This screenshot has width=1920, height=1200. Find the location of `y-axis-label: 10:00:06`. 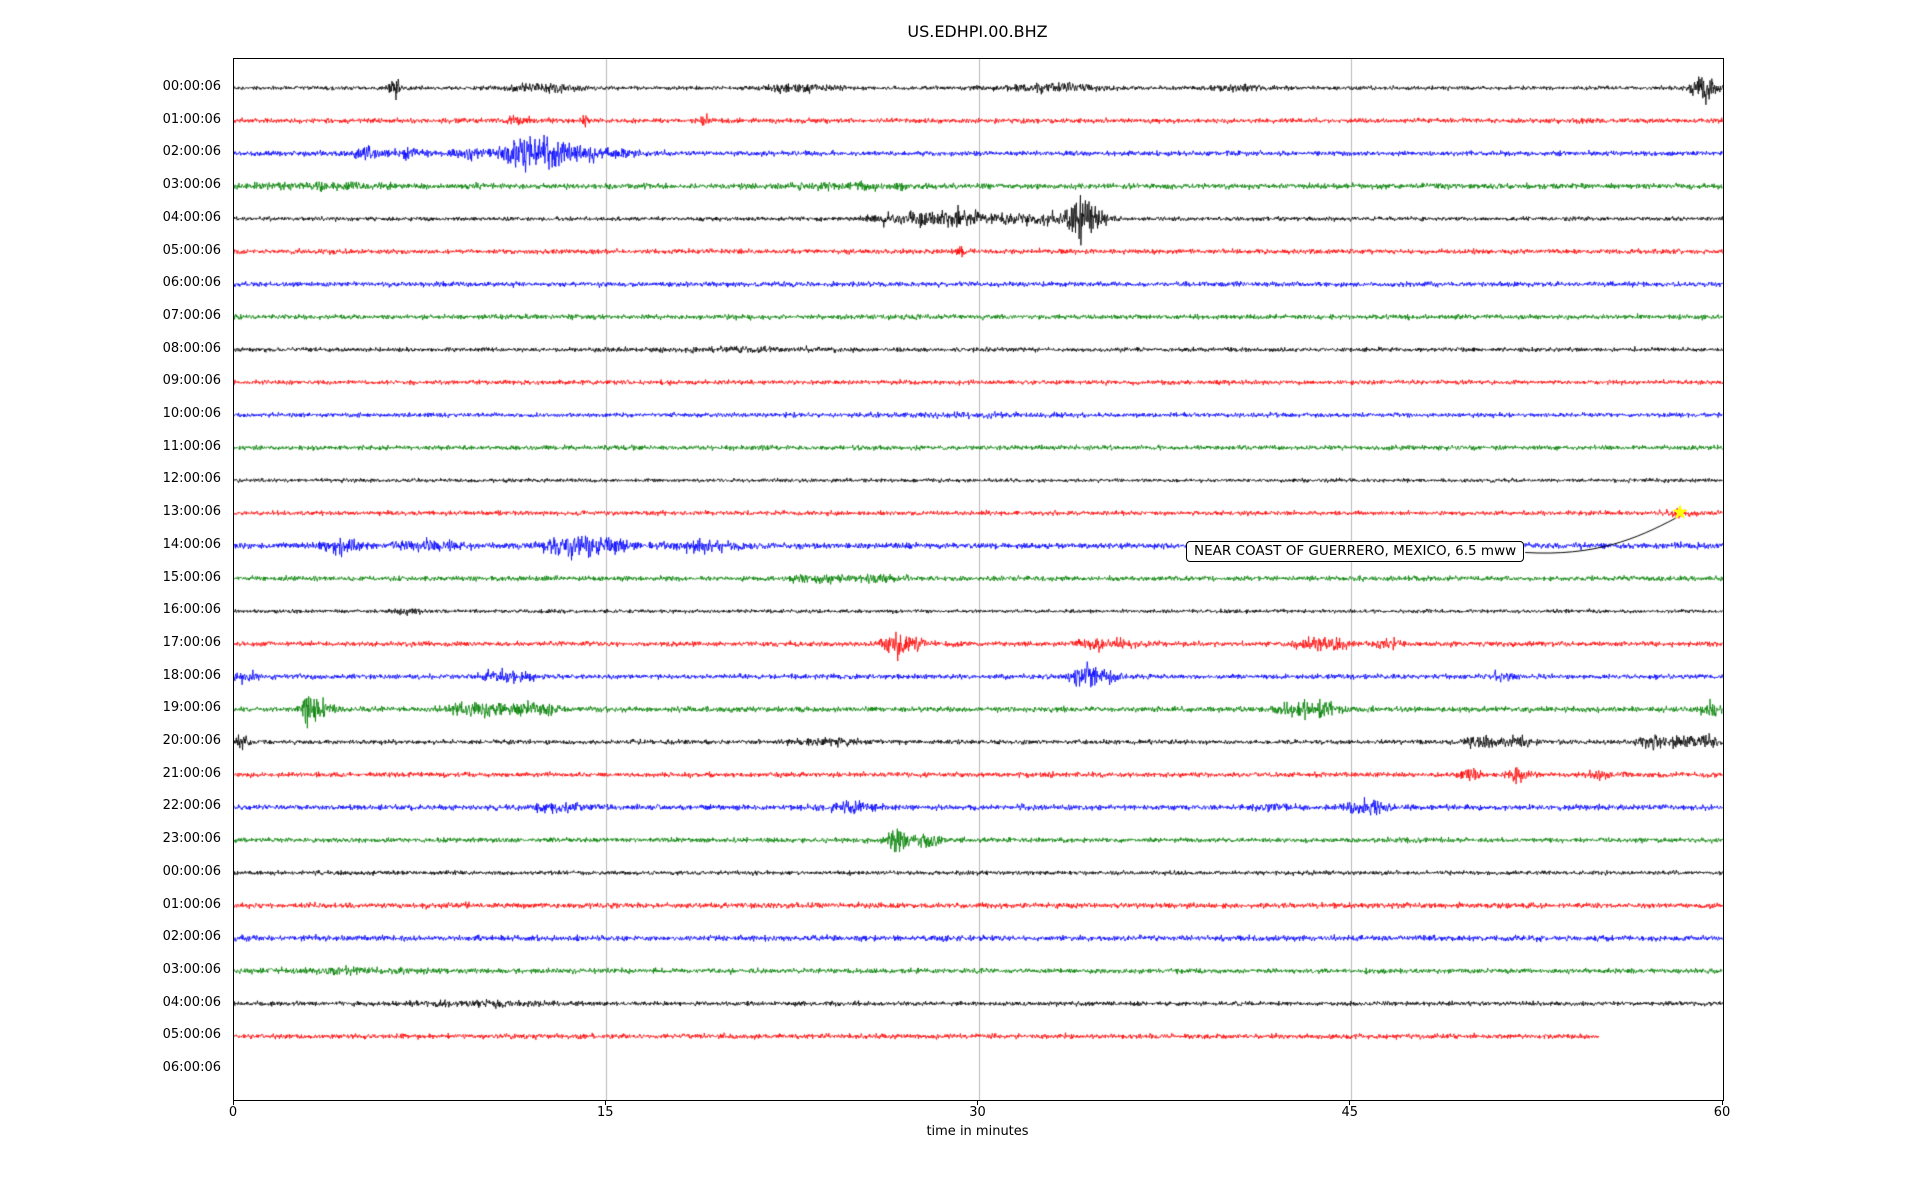

y-axis-label: 10:00:06 is located at coordinates (191, 413).